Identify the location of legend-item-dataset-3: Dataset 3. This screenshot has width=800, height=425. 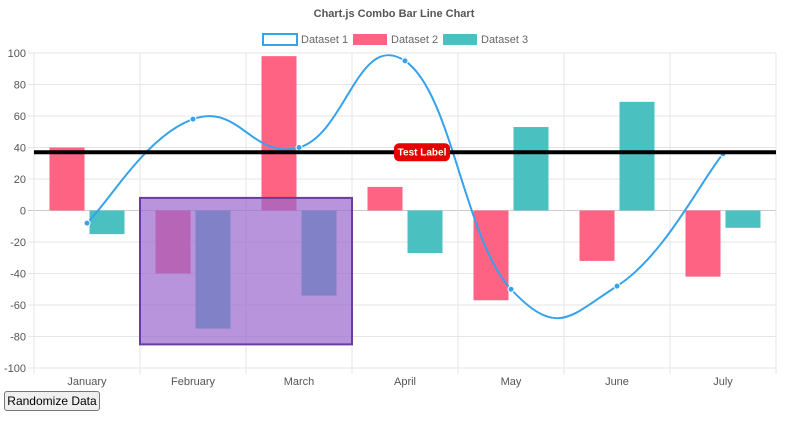
(485, 40).